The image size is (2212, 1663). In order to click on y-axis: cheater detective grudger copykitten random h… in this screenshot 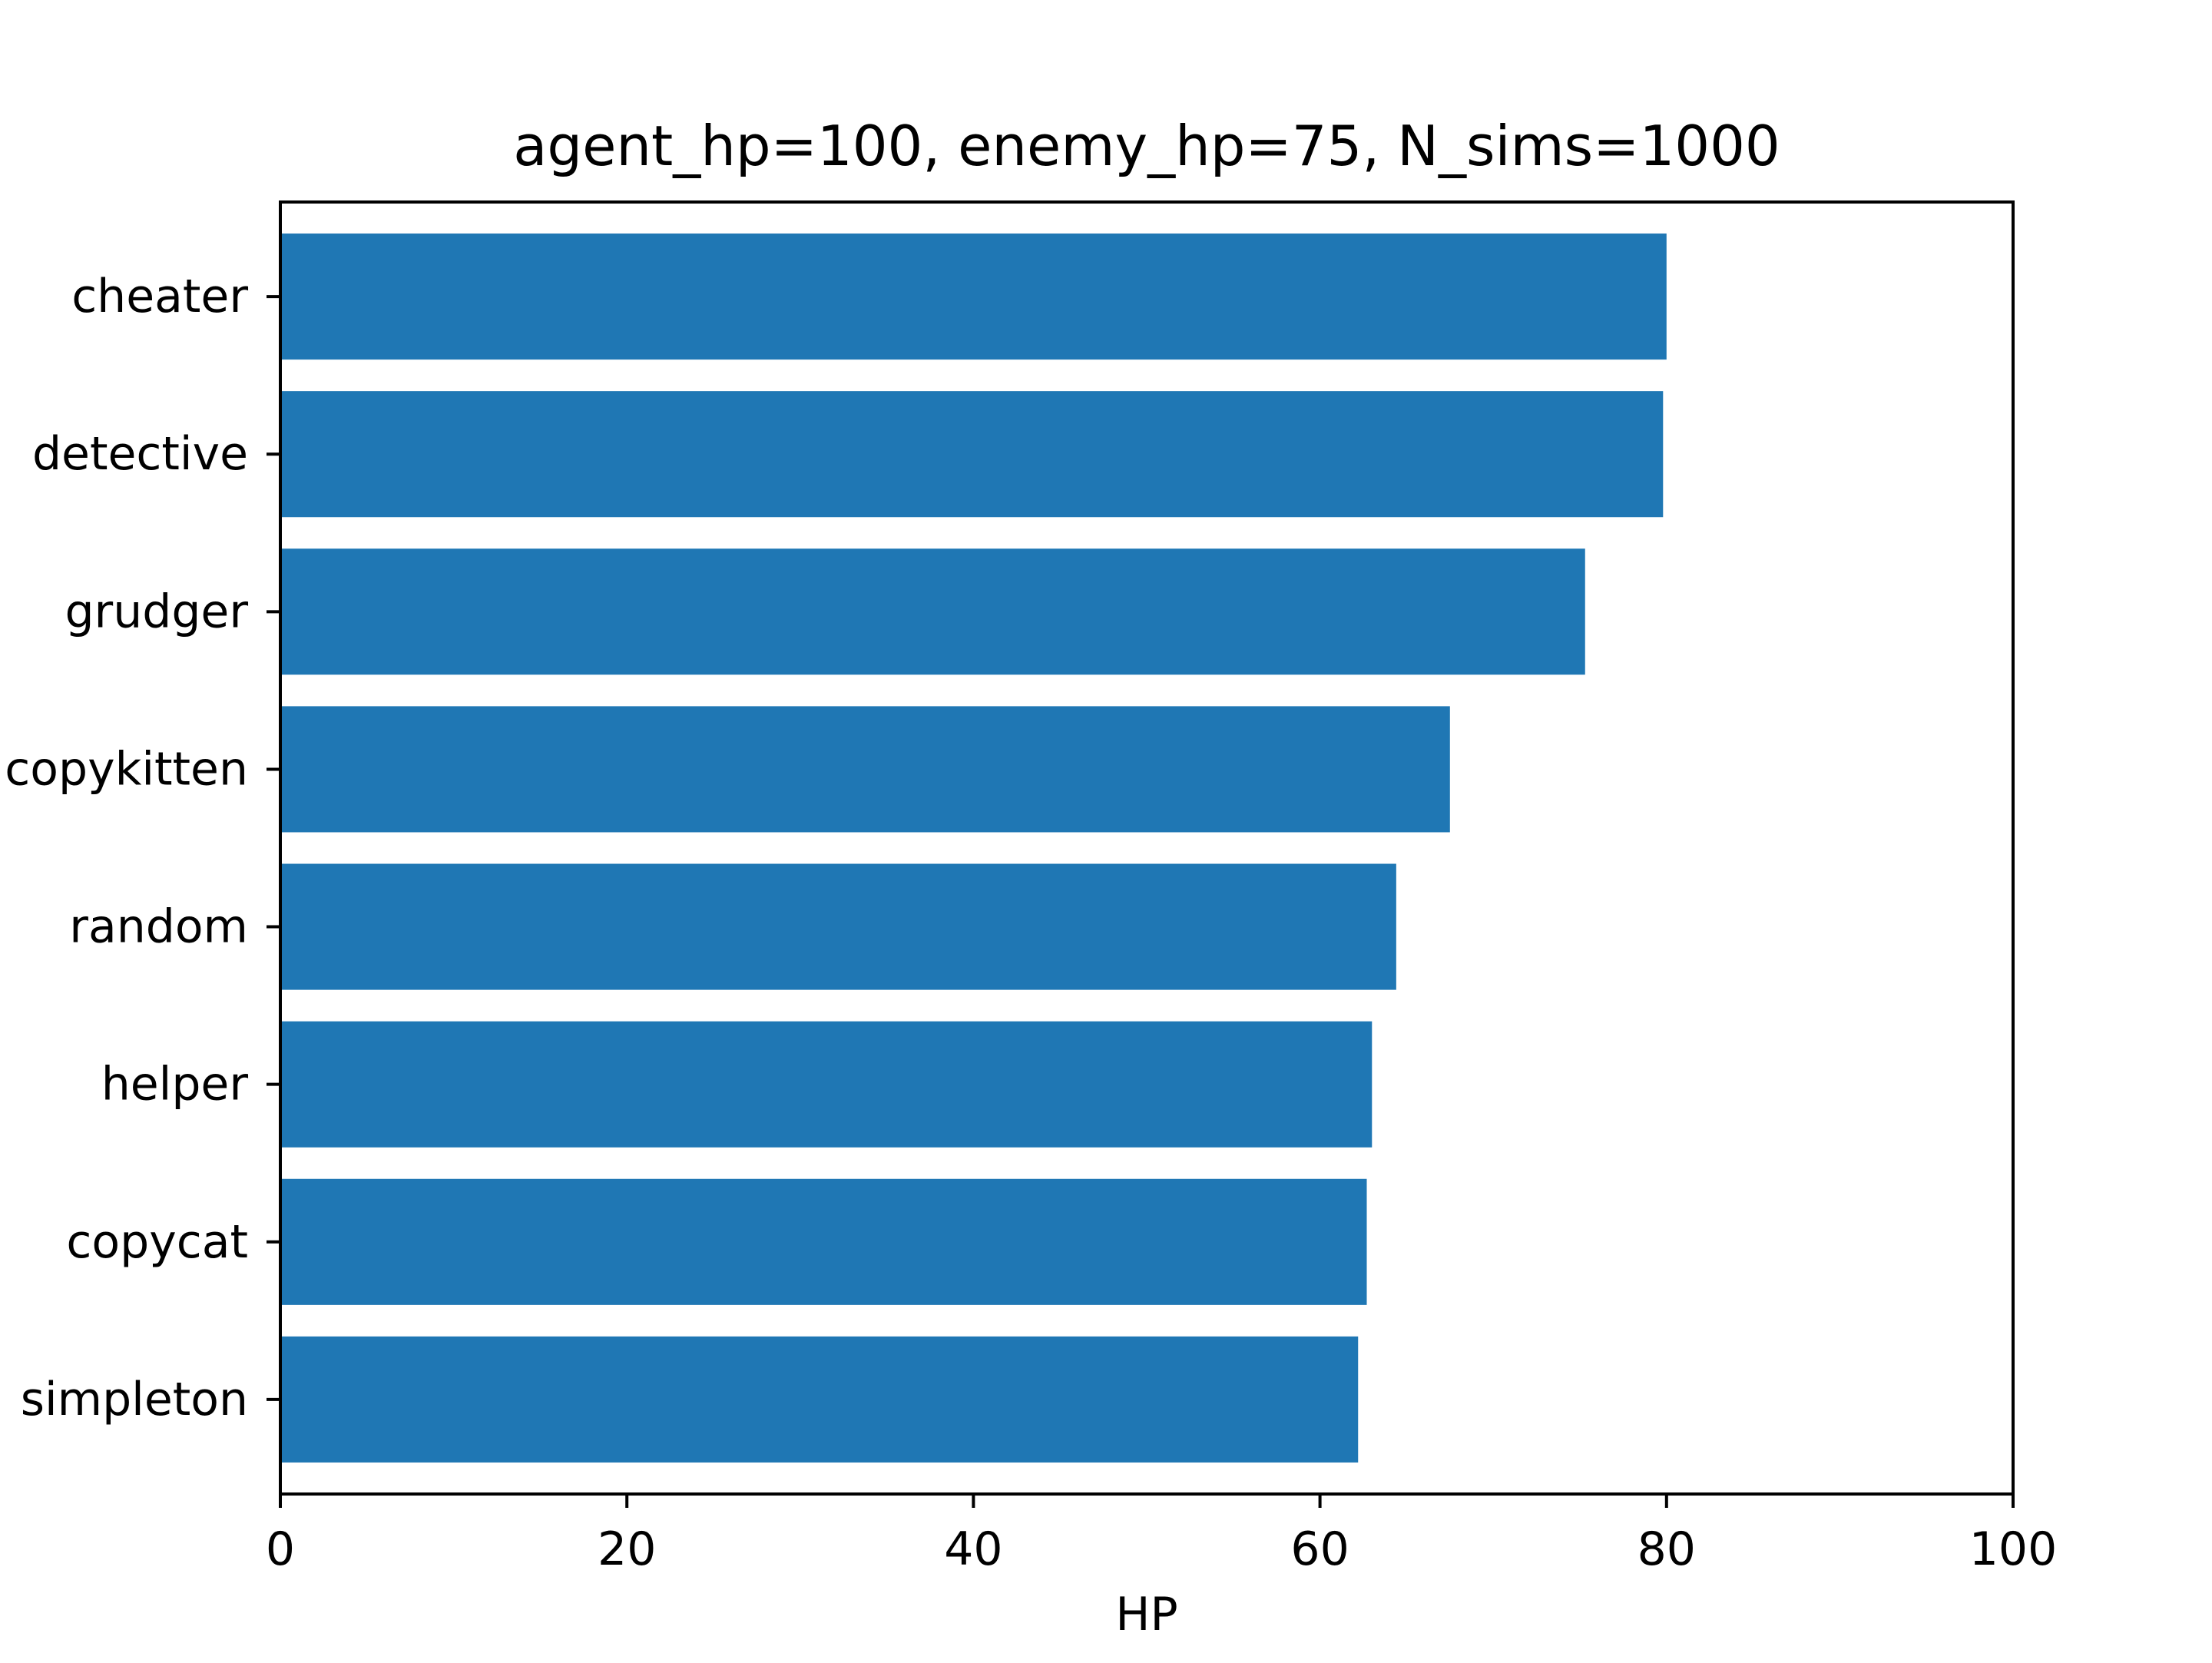, I will do `click(142, 848)`.